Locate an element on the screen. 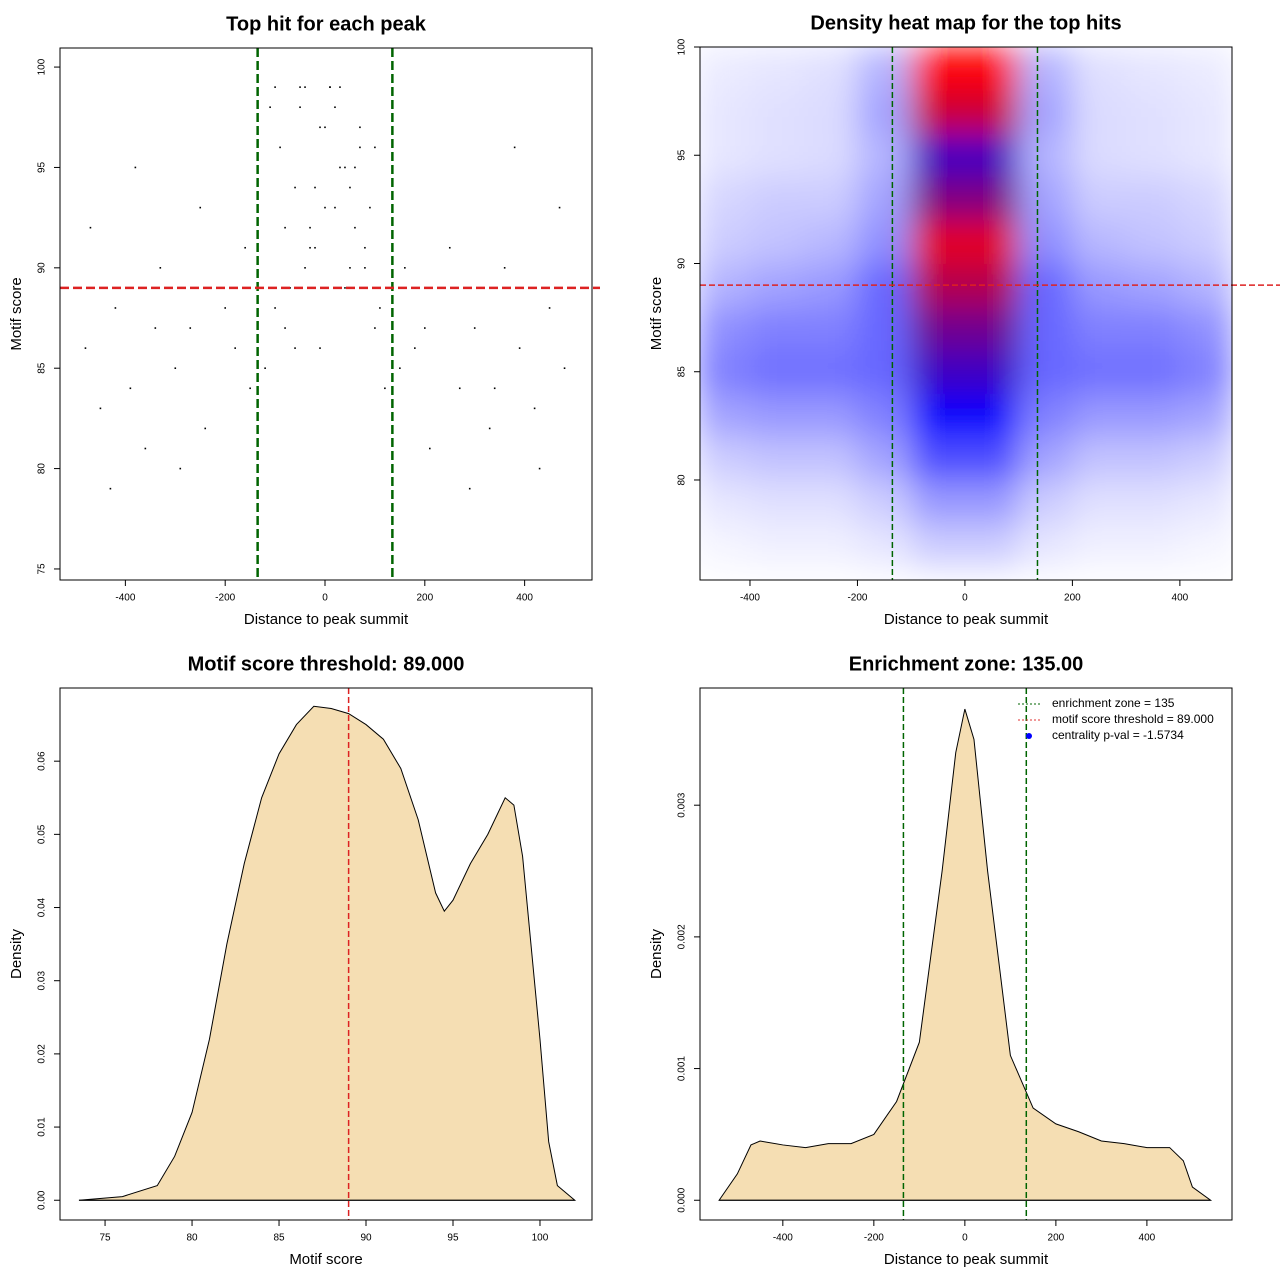 The width and height of the screenshot is (1280, 1280). x-tick-label: 400 is located at coordinates (524, 598).